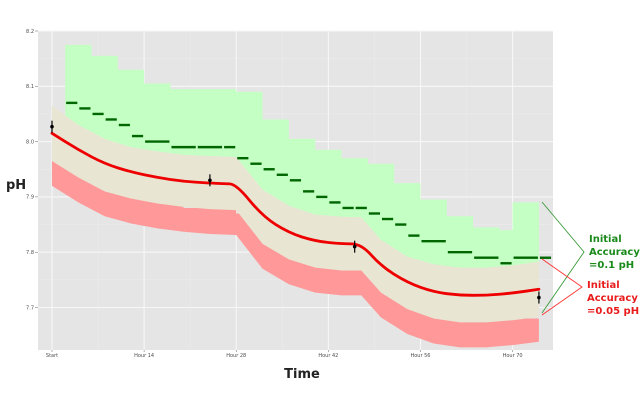  What do you see at coordinates (16, 185) in the screenshot?
I see `y-axis-title: pH` at bounding box center [16, 185].